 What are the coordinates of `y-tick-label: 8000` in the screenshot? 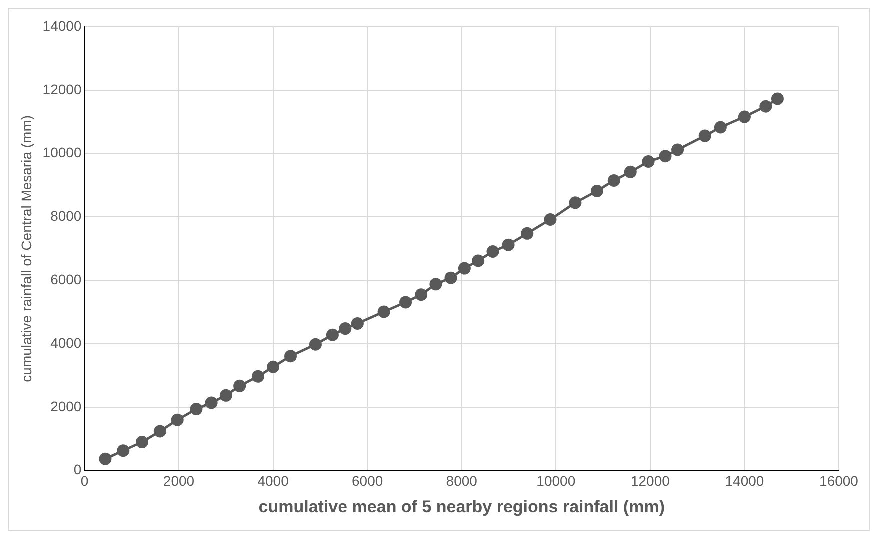 It's located at (66, 216).